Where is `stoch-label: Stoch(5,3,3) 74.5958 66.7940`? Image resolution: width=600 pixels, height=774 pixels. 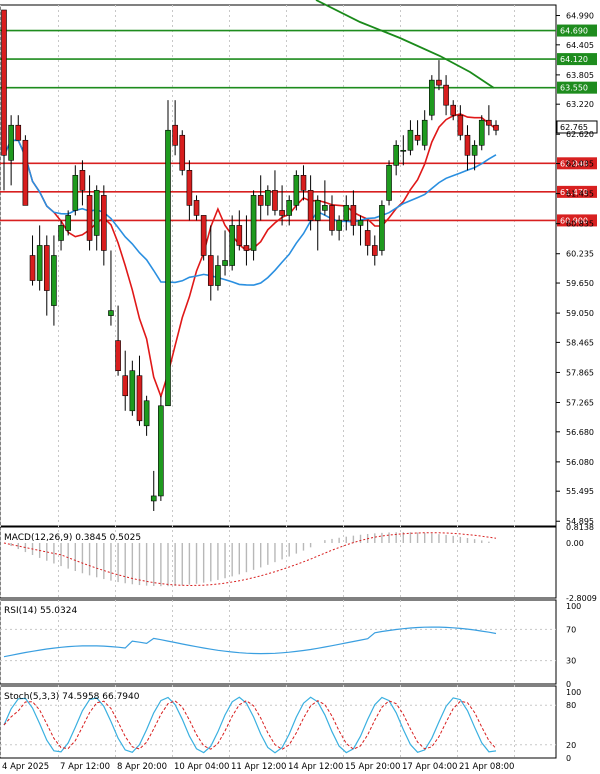 stoch-label: Stoch(5,3,3) 74.5958 66.7940 is located at coordinates (72, 697).